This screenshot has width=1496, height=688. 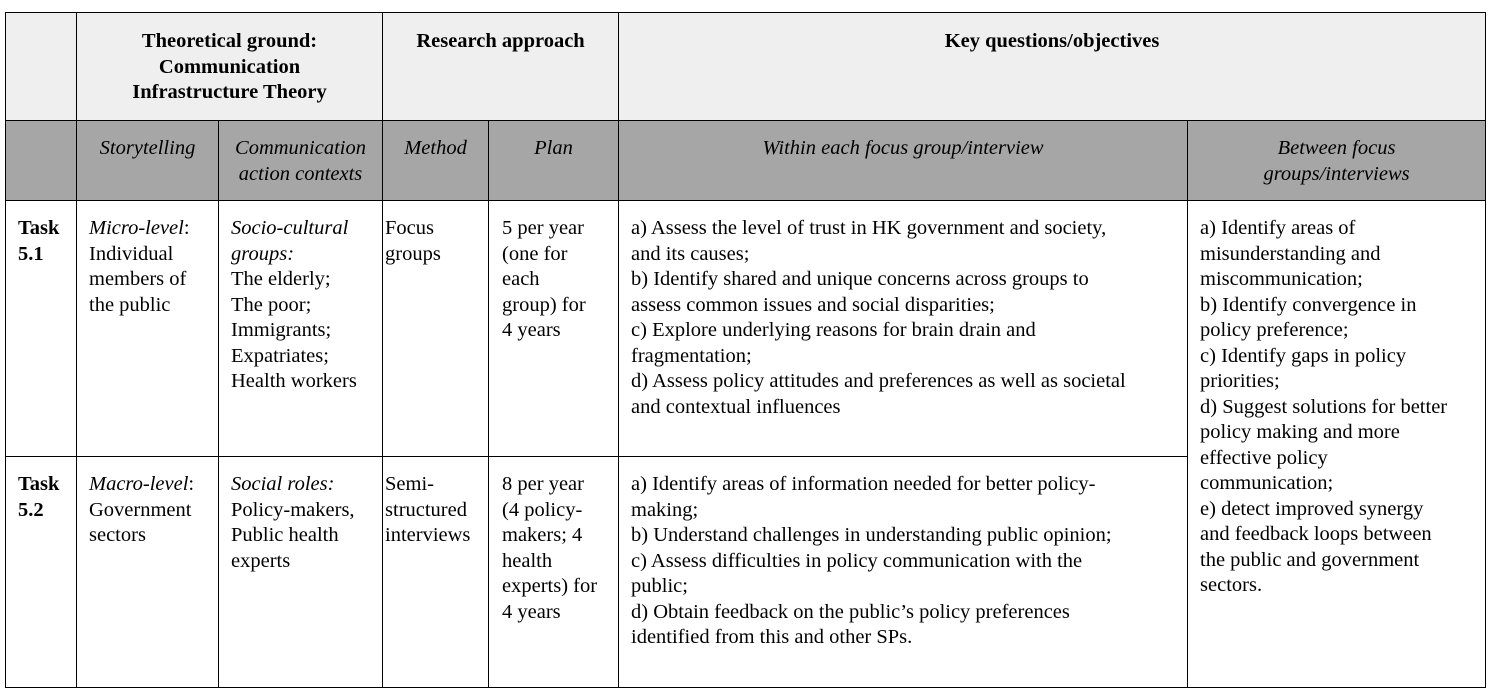 What do you see at coordinates (300, 160) in the screenshot?
I see `communication-action-contexts-header: Communication action contexts` at bounding box center [300, 160].